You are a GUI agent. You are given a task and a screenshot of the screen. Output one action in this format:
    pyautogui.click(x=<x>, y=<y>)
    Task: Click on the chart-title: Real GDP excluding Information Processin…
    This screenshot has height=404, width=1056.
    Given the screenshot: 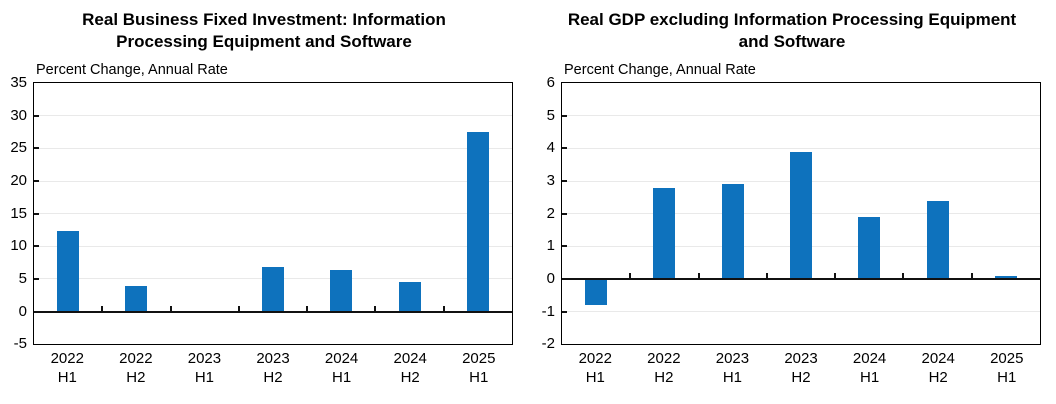 What is the action you would take?
    pyautogui.click(x=792, y=31)
    